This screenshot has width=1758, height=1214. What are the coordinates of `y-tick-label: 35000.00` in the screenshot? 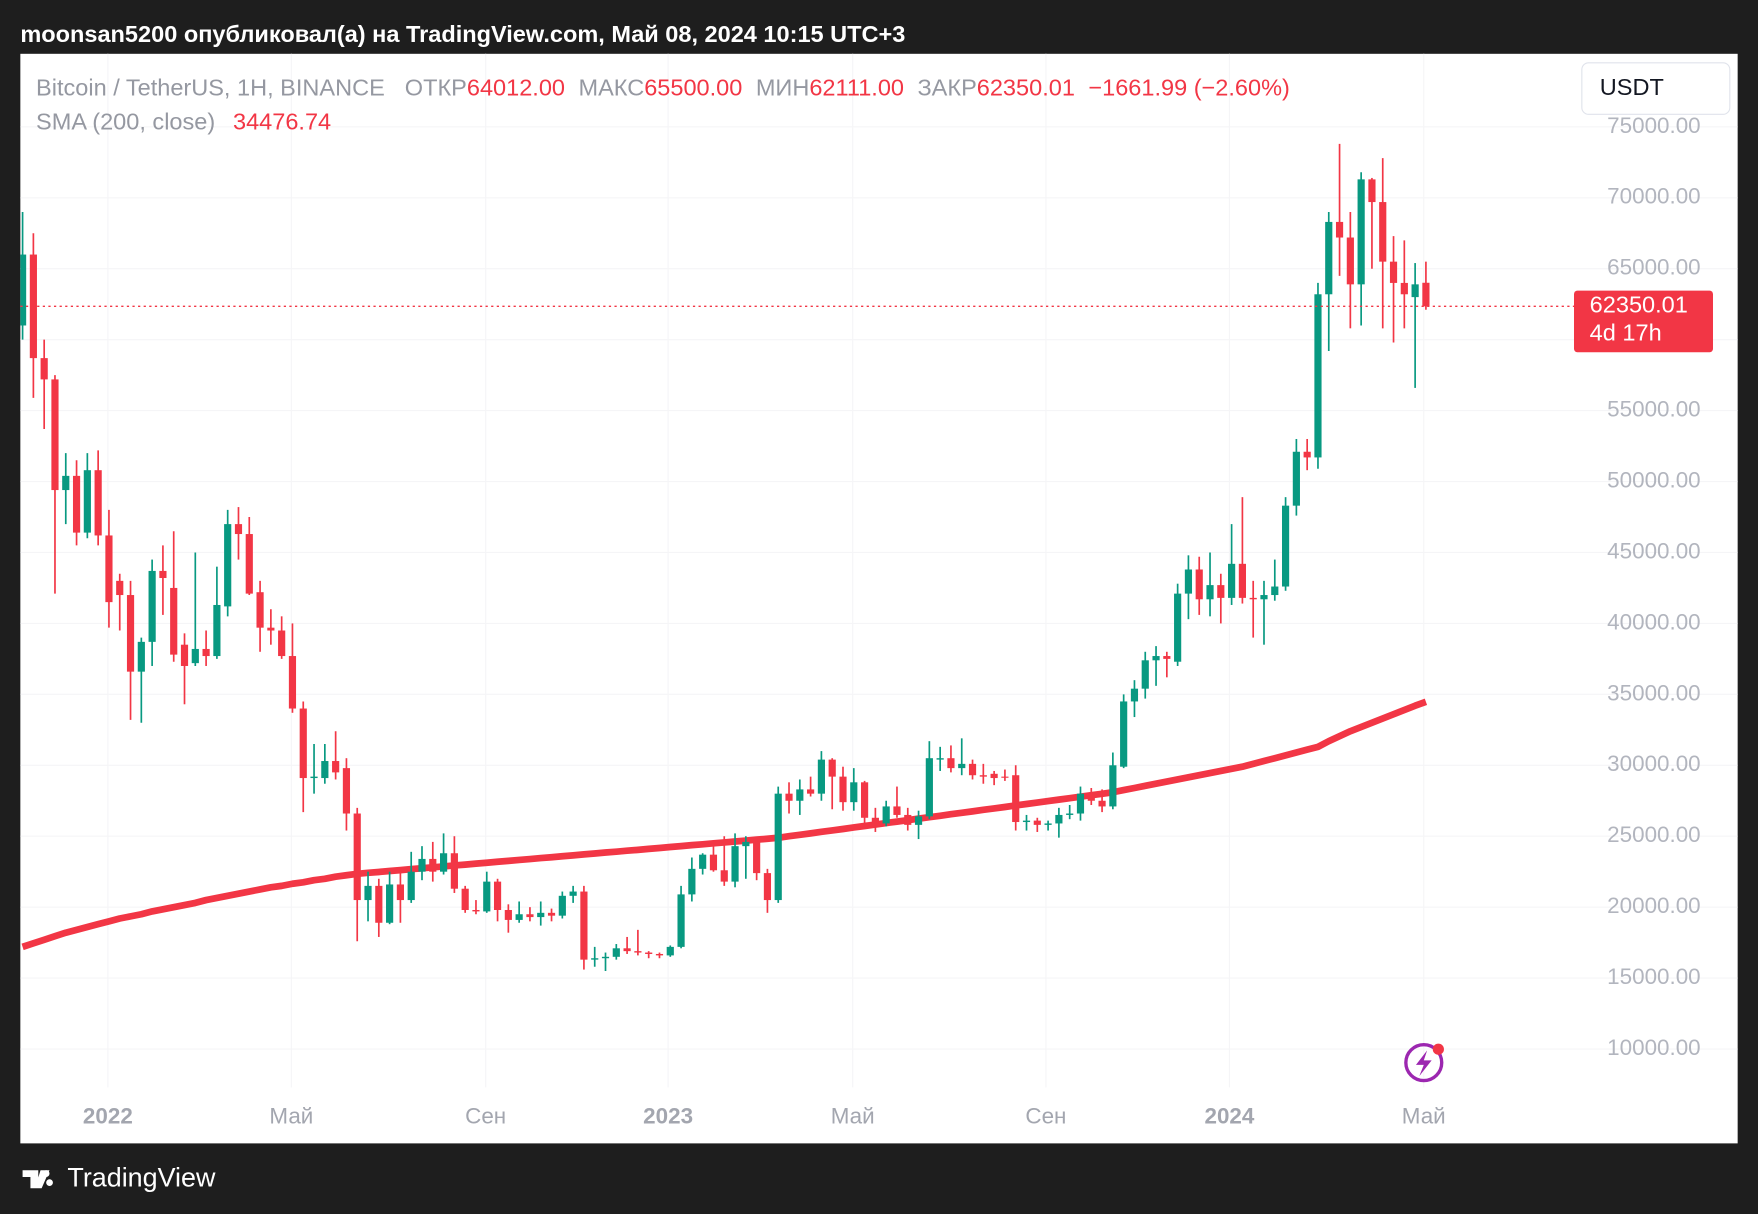 It's located at (1653, 692).